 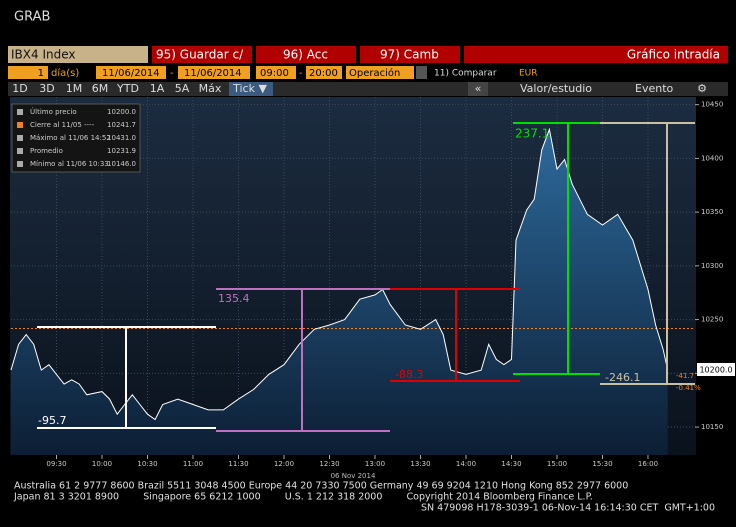 What do you see at coordinates (702, 88) in the screenshot?
I see `tool: ⚙` at bounding box center [702, 88].